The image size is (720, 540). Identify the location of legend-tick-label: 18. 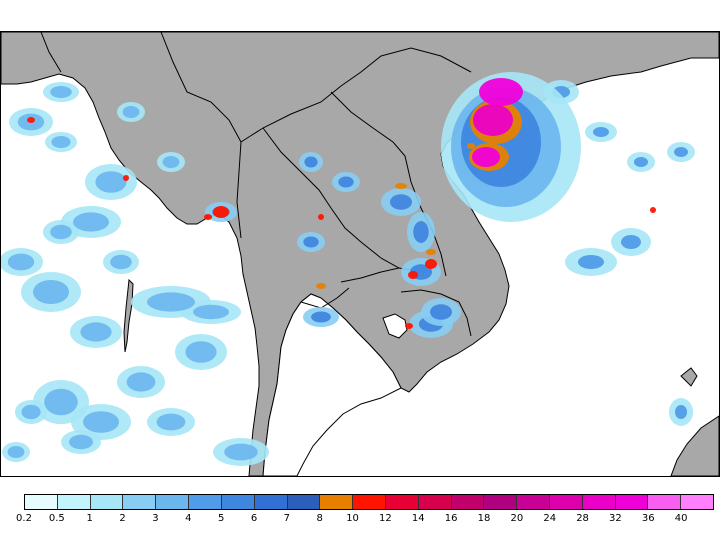
(484, 518).